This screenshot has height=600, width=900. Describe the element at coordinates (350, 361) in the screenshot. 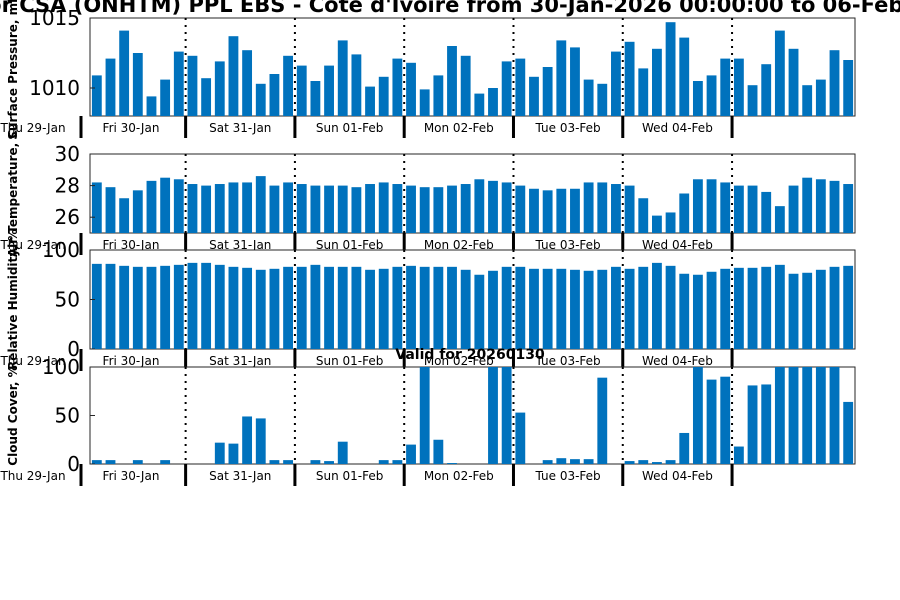

I see `day-label: Sun 01-Feb` at that location.